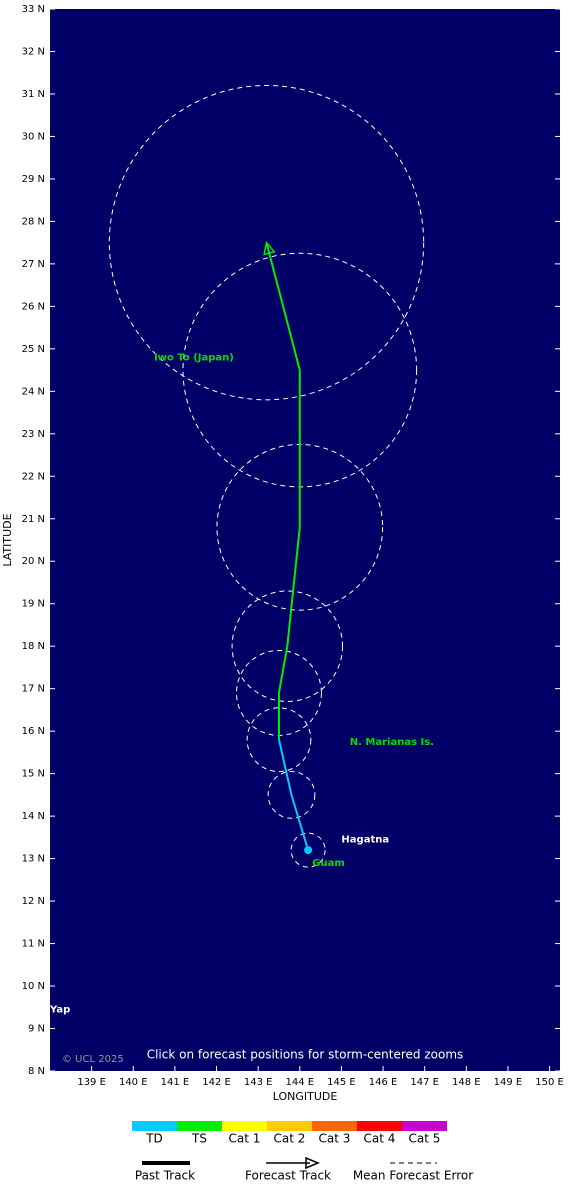 This screenshot has height=1191, width=580. Describe the element at coordinates (413, 1176) in the screenshot. I see `legend-label: Mean Forecast Error` at that location.